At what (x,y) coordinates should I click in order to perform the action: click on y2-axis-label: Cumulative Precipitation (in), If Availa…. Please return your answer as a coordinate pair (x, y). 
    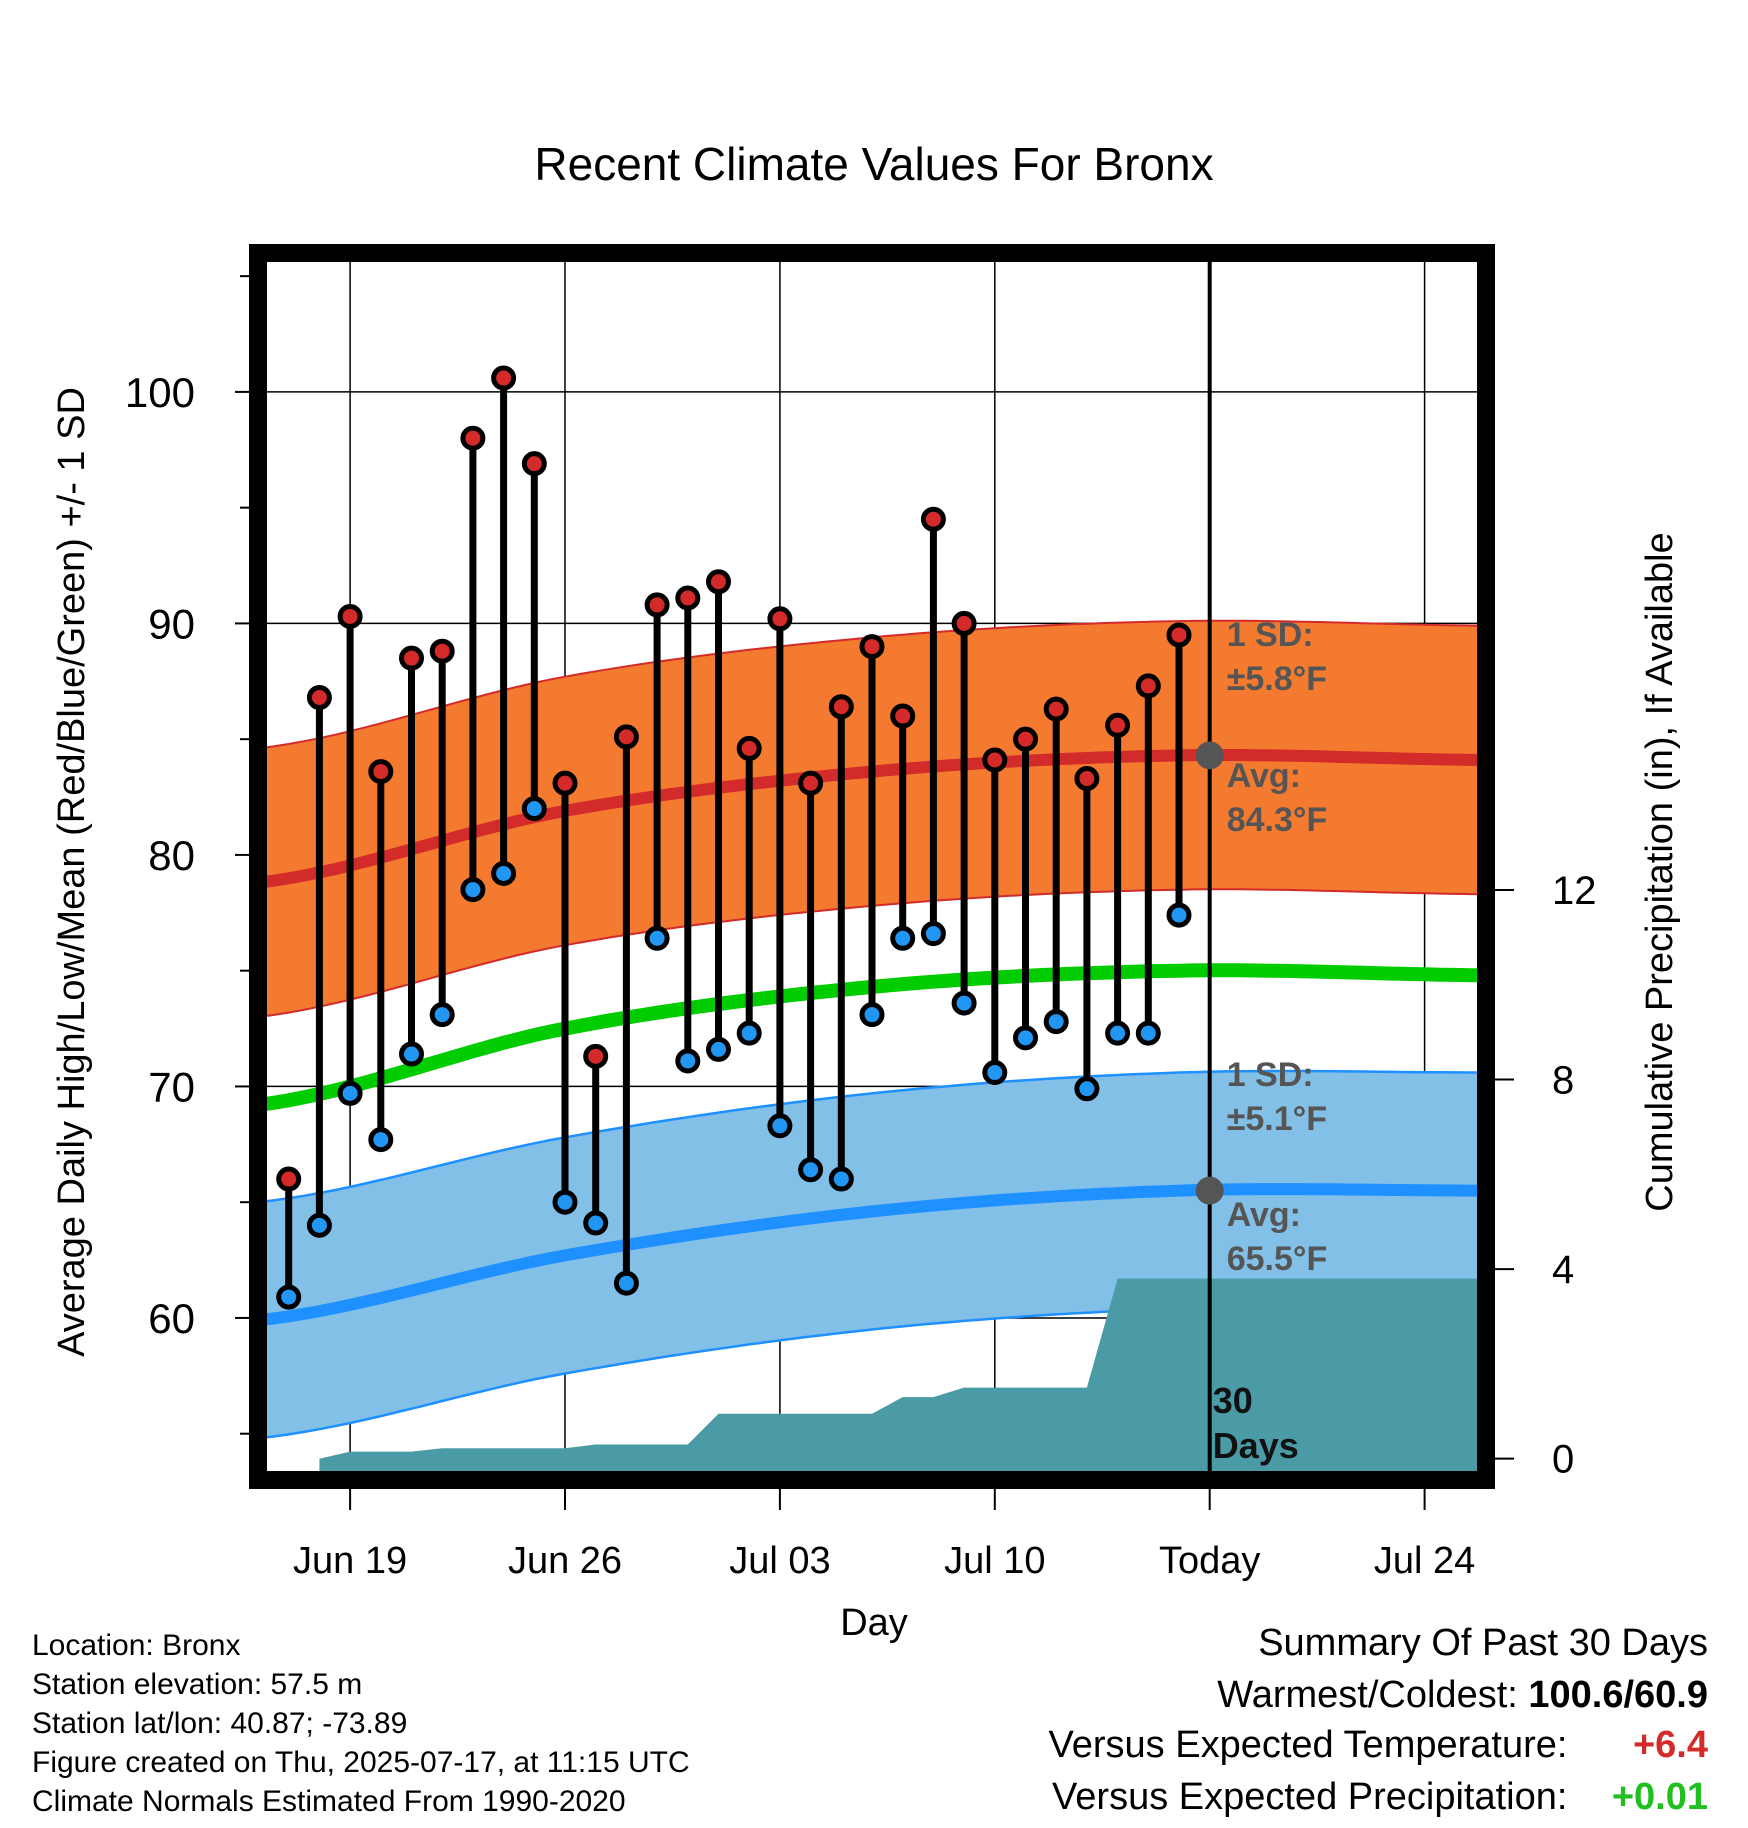
    Looking at the image, I should click on (1660, 871).